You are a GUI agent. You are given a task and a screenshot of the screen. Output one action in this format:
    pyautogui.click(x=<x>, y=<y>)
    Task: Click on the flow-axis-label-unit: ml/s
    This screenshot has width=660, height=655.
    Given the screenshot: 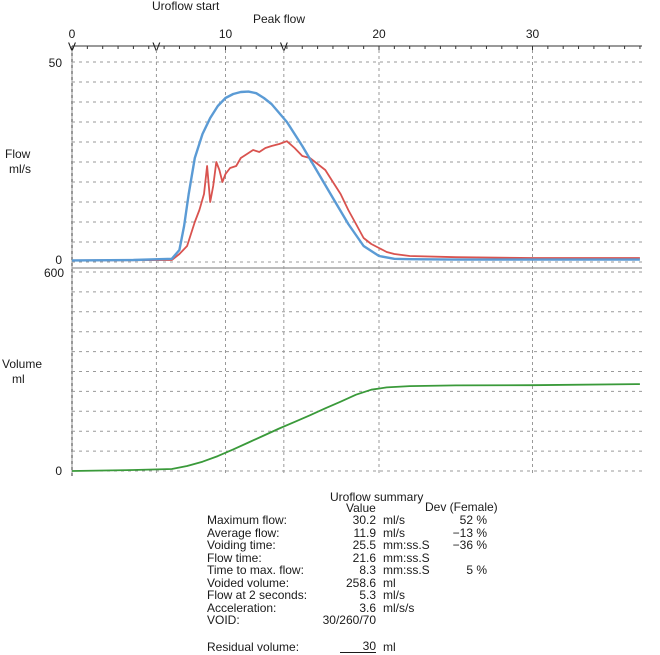 What is the action you would take?
    pyautogui.click(x=20, y=169)
    